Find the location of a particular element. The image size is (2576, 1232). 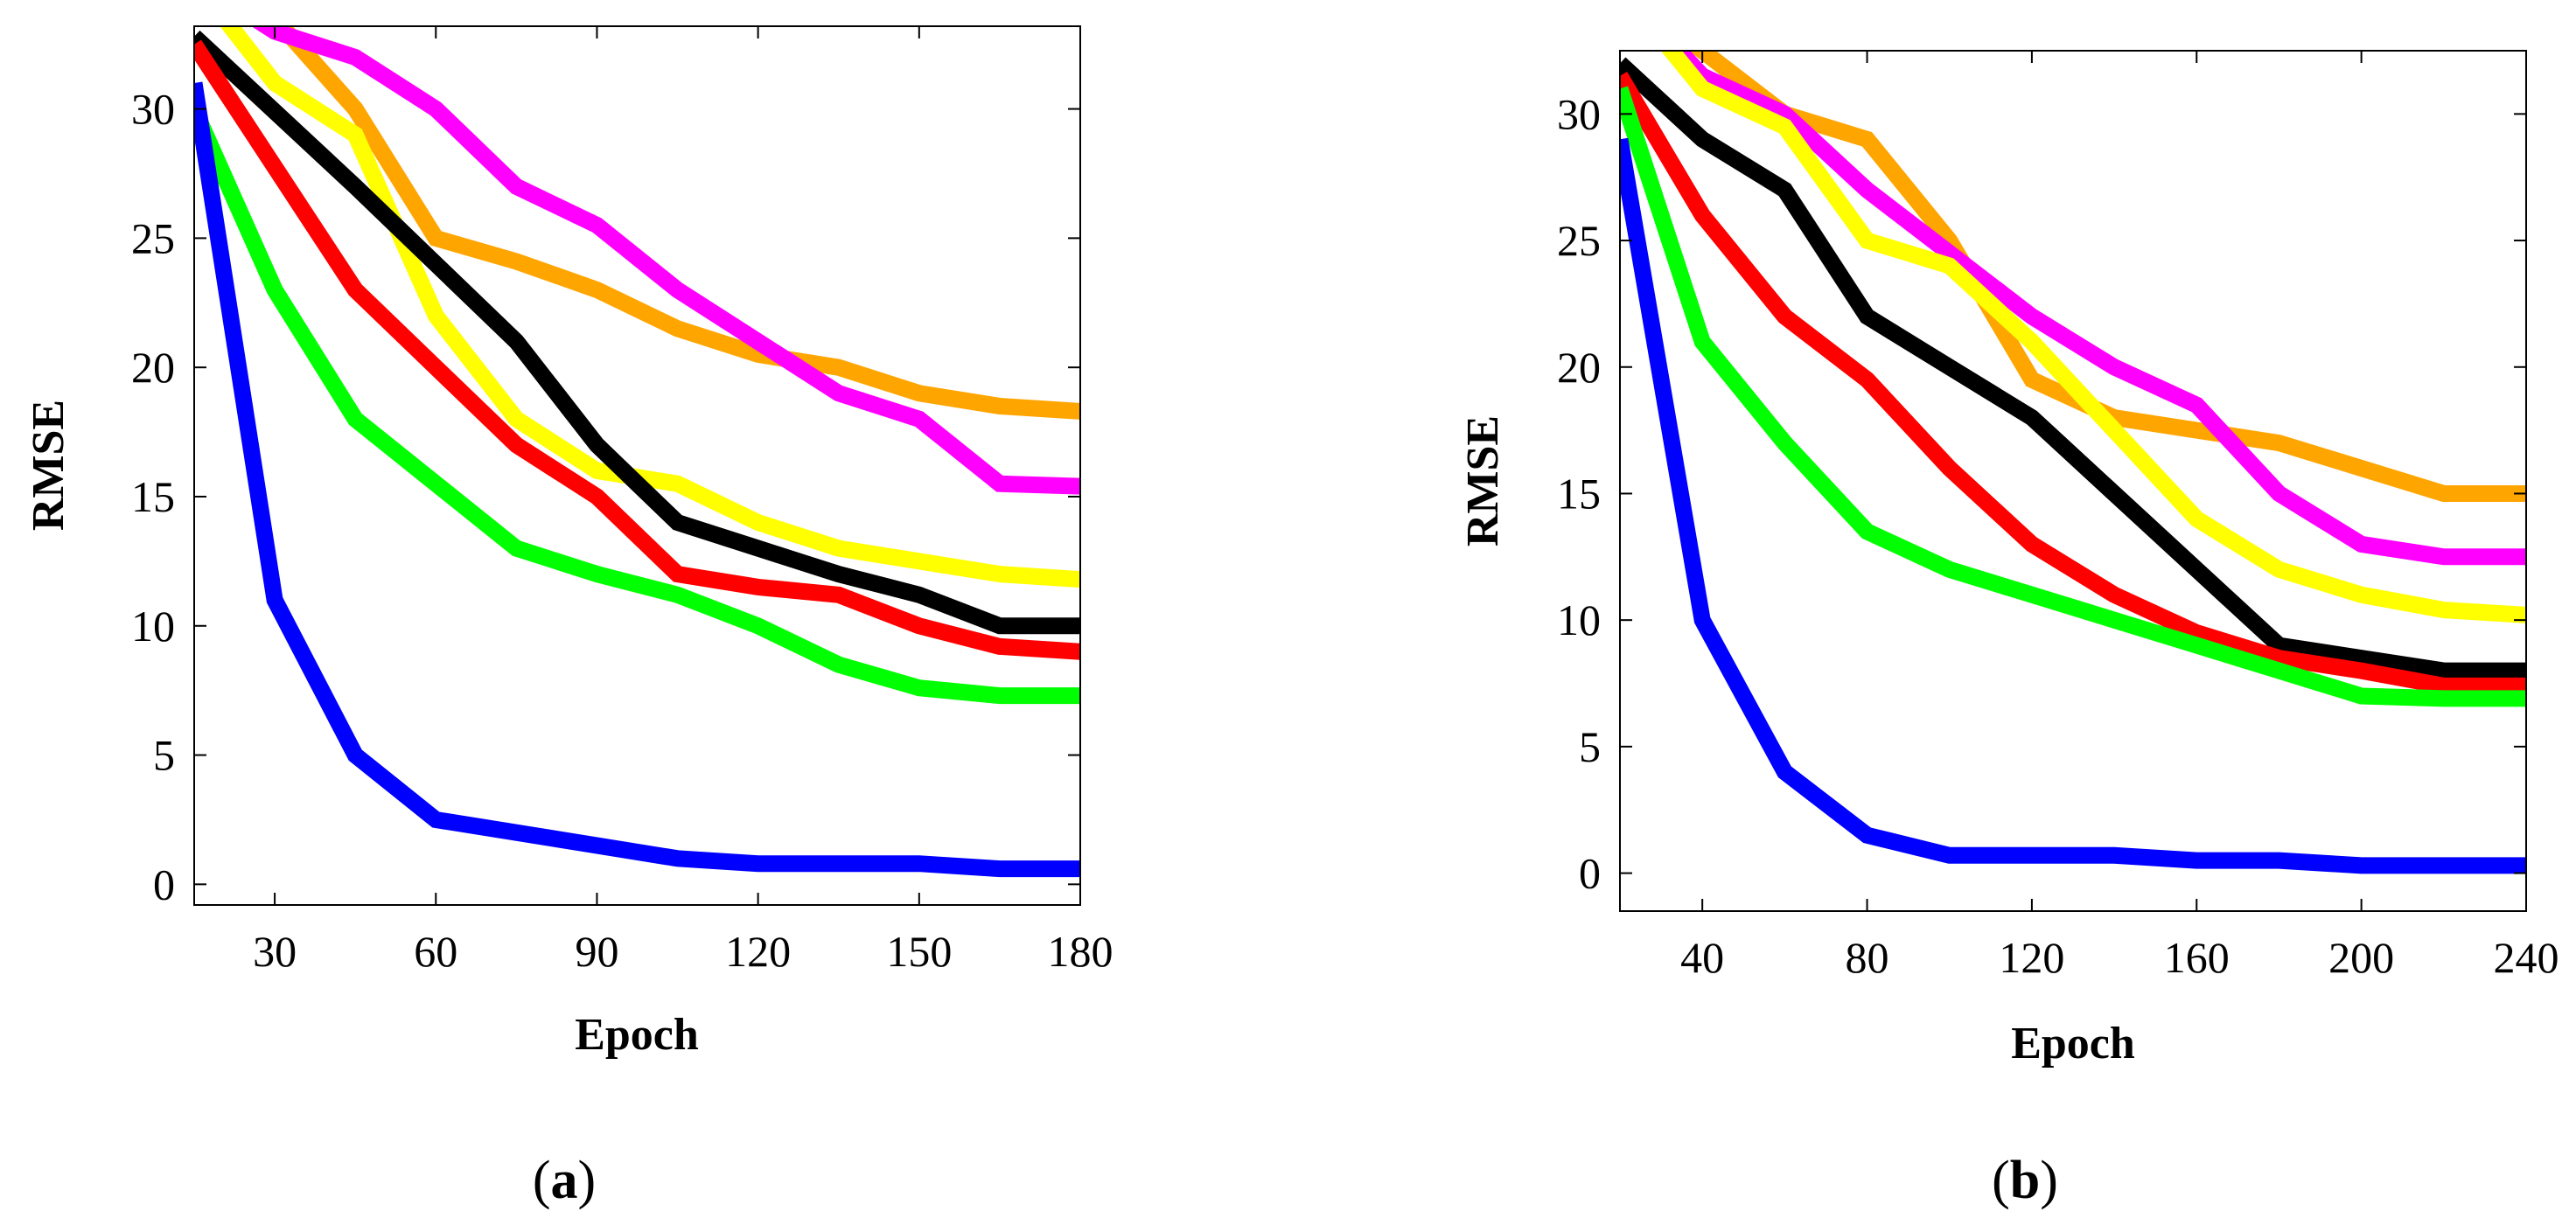

x-tick-label-150-a: 150 is located at coordinates (919, 951).